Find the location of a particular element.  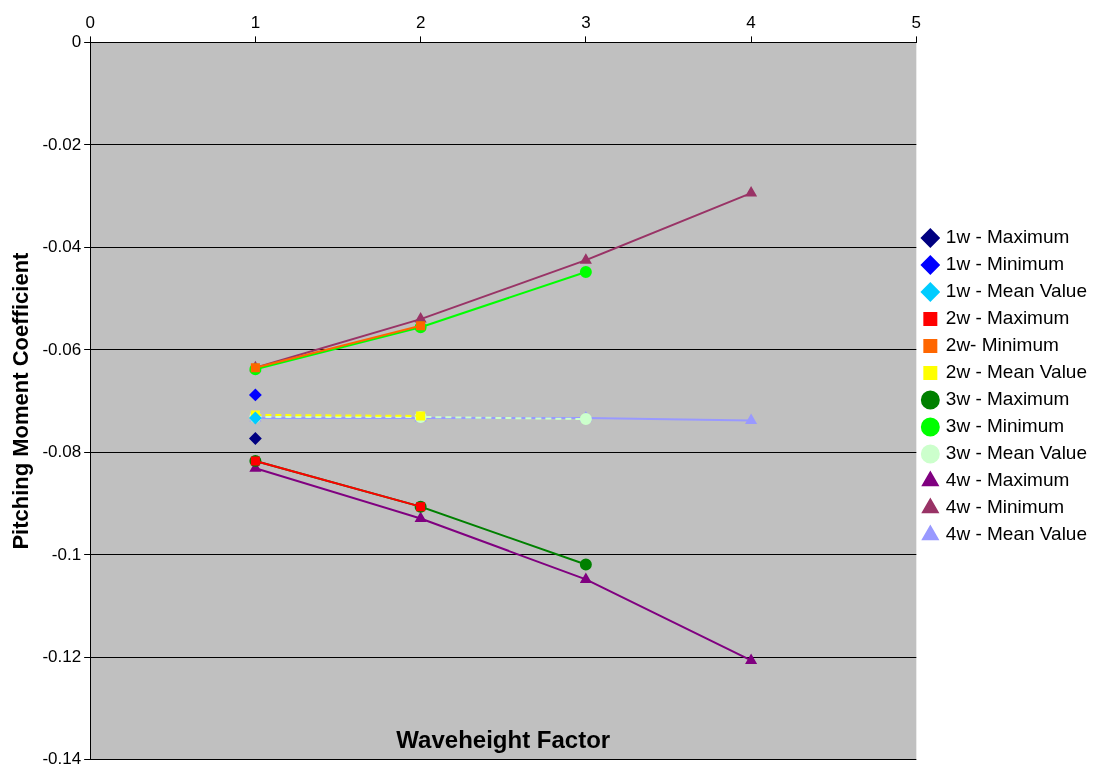

x-tick-label: 4 is located at coordinates (751, 22).